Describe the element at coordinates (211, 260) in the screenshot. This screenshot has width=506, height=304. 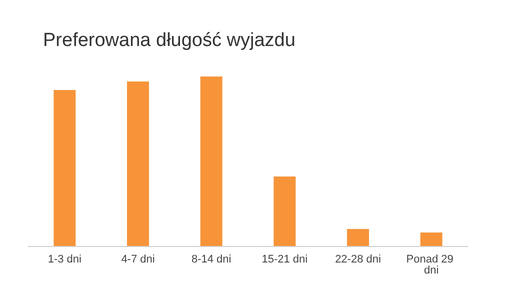
I see `x-tick-label: 8-14 dni` at that location.